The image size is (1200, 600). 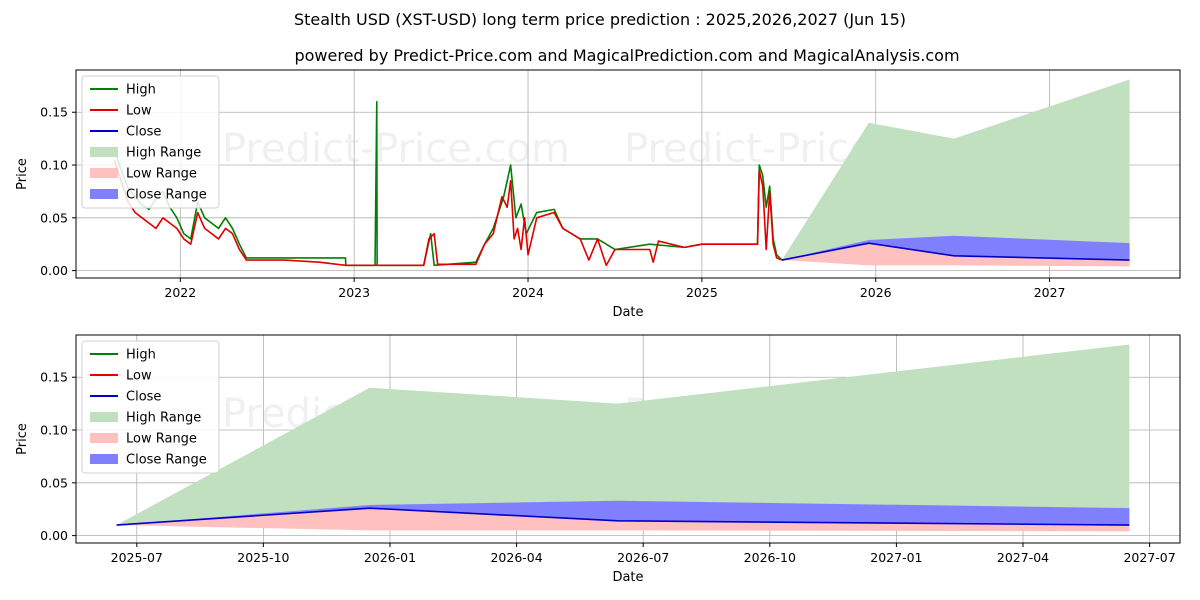 What do you see at coordinates (180, 292) in the screenshot?
I see `x-tick-label: 2022` at bounding box center [180, 292].